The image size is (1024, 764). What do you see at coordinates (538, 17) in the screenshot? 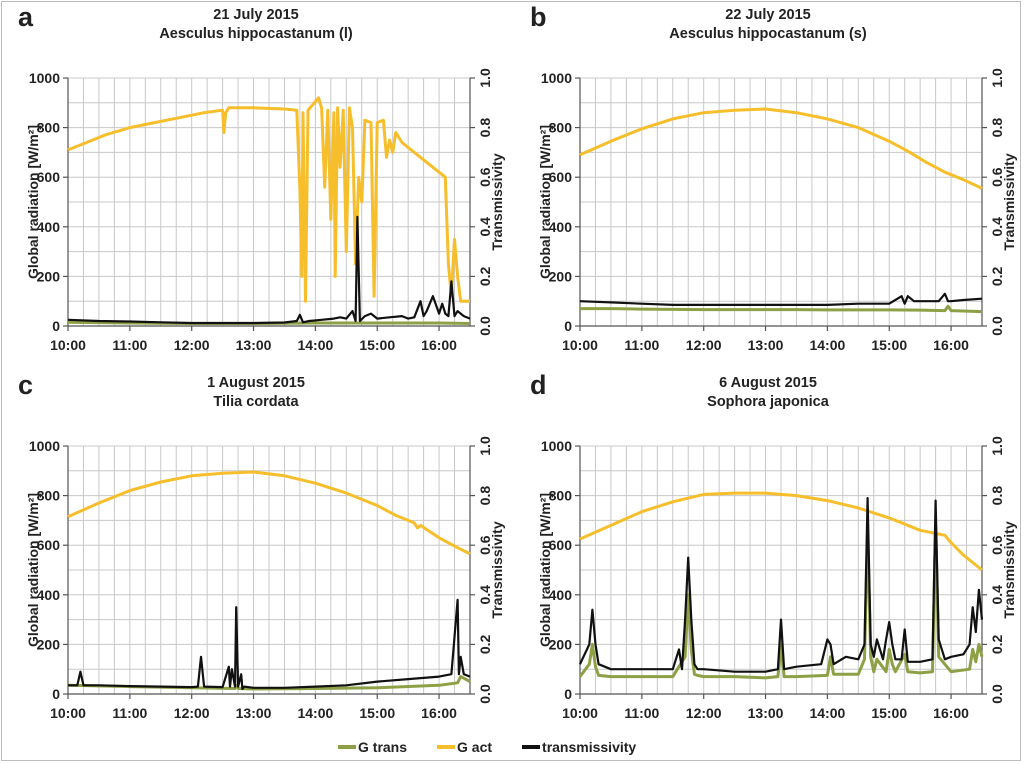
I see `panel-letter: b` at bounding box center [538, 17].